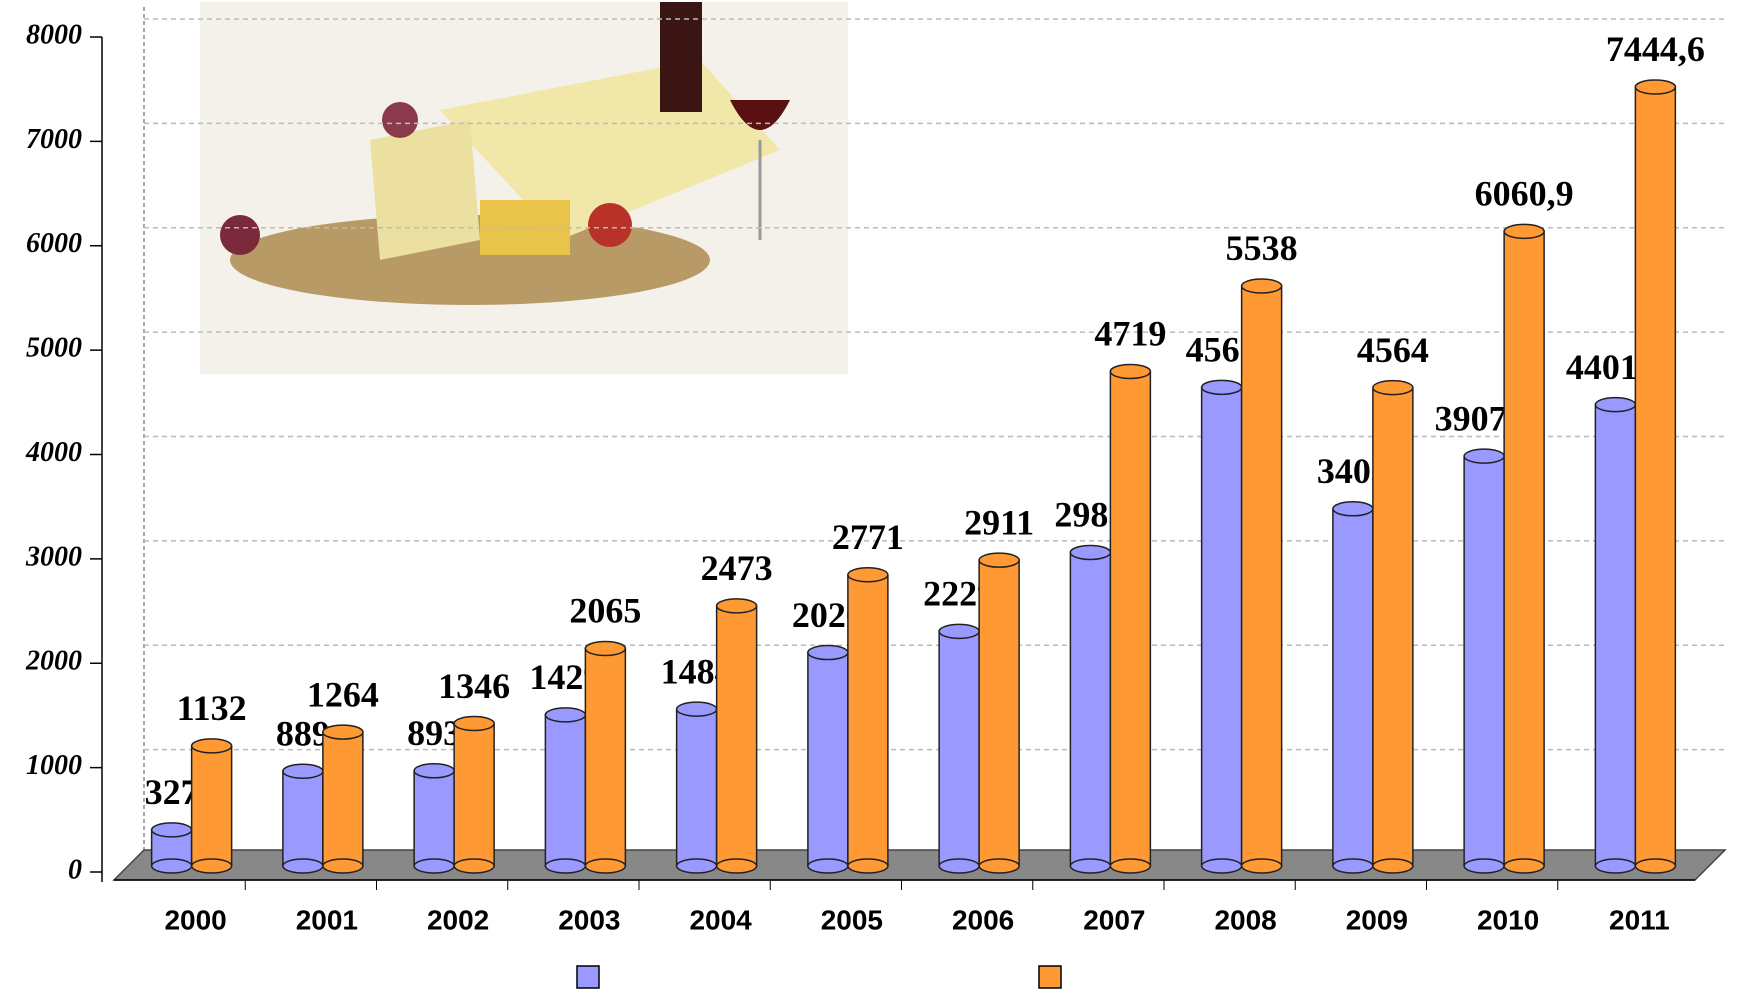  What do you see at coordinates (868, 537) in the screenshot?
I see `value-label: 2771` at bounding box center [868, 537].